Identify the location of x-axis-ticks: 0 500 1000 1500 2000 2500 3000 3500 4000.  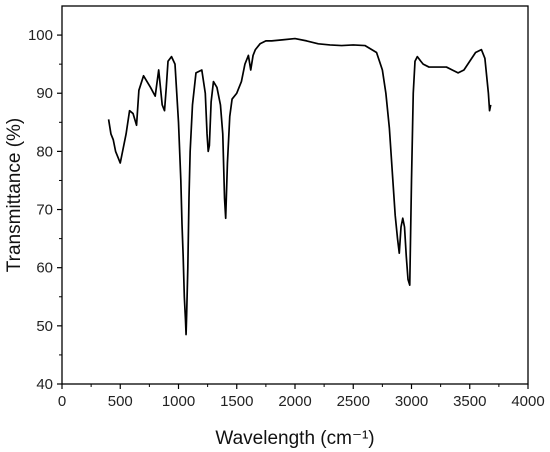
(301, 397).